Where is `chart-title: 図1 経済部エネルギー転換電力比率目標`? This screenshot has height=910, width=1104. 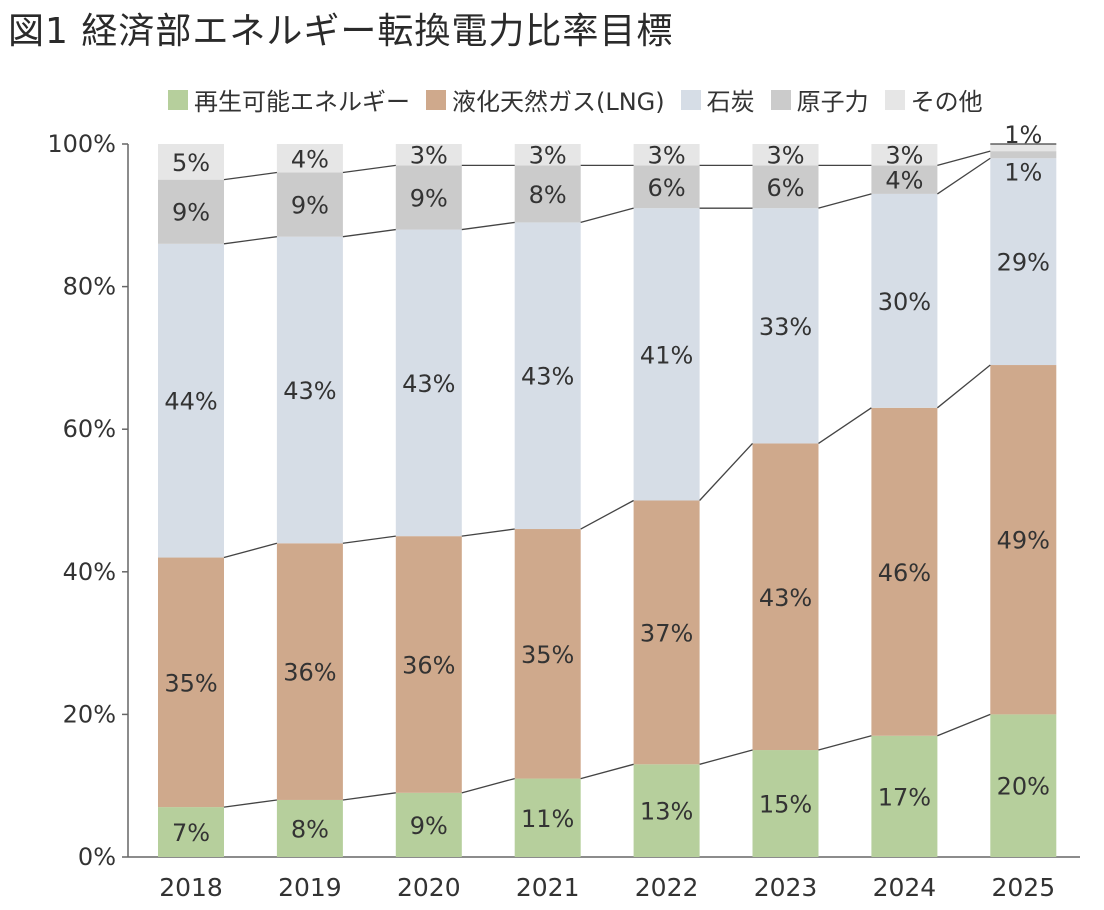 chart-title: 図1 経済部エネルギー転換電力比率目標 is located at coordinates (341, 31).